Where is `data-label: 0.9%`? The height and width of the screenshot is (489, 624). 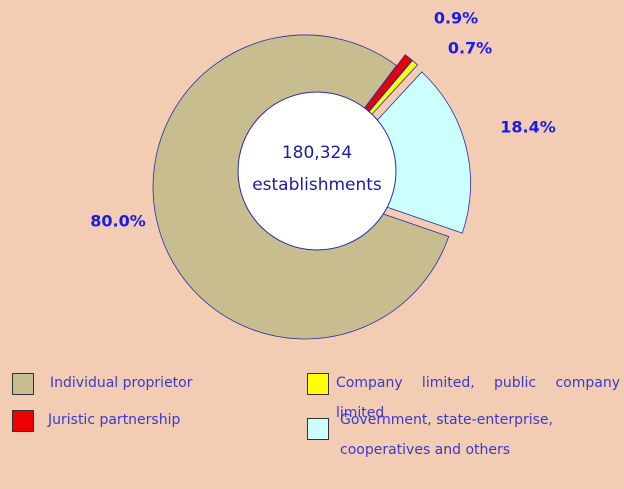
data-label: 0.9% is located at coordinates (456, 18).